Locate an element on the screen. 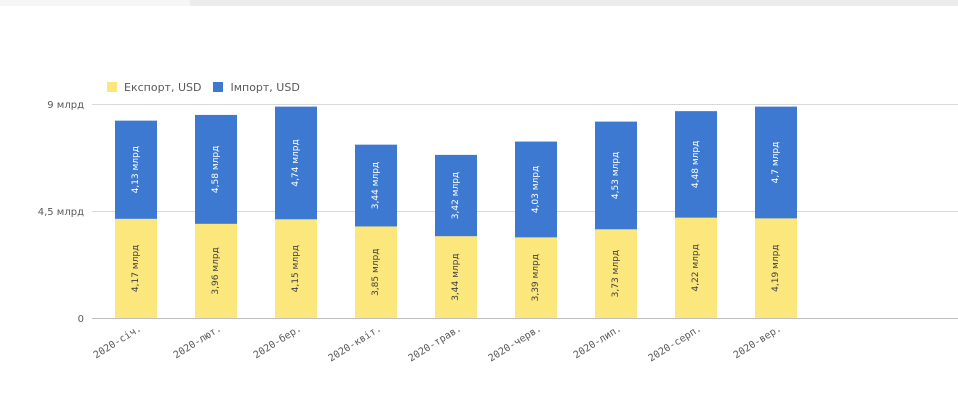 The width and height of the screenshot is (958, 415). legend-swatch-import is located at coordinates (218, 87).